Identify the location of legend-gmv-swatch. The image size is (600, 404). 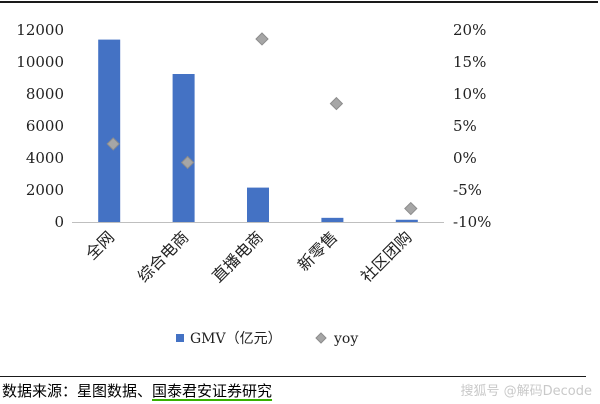
(180, 338).